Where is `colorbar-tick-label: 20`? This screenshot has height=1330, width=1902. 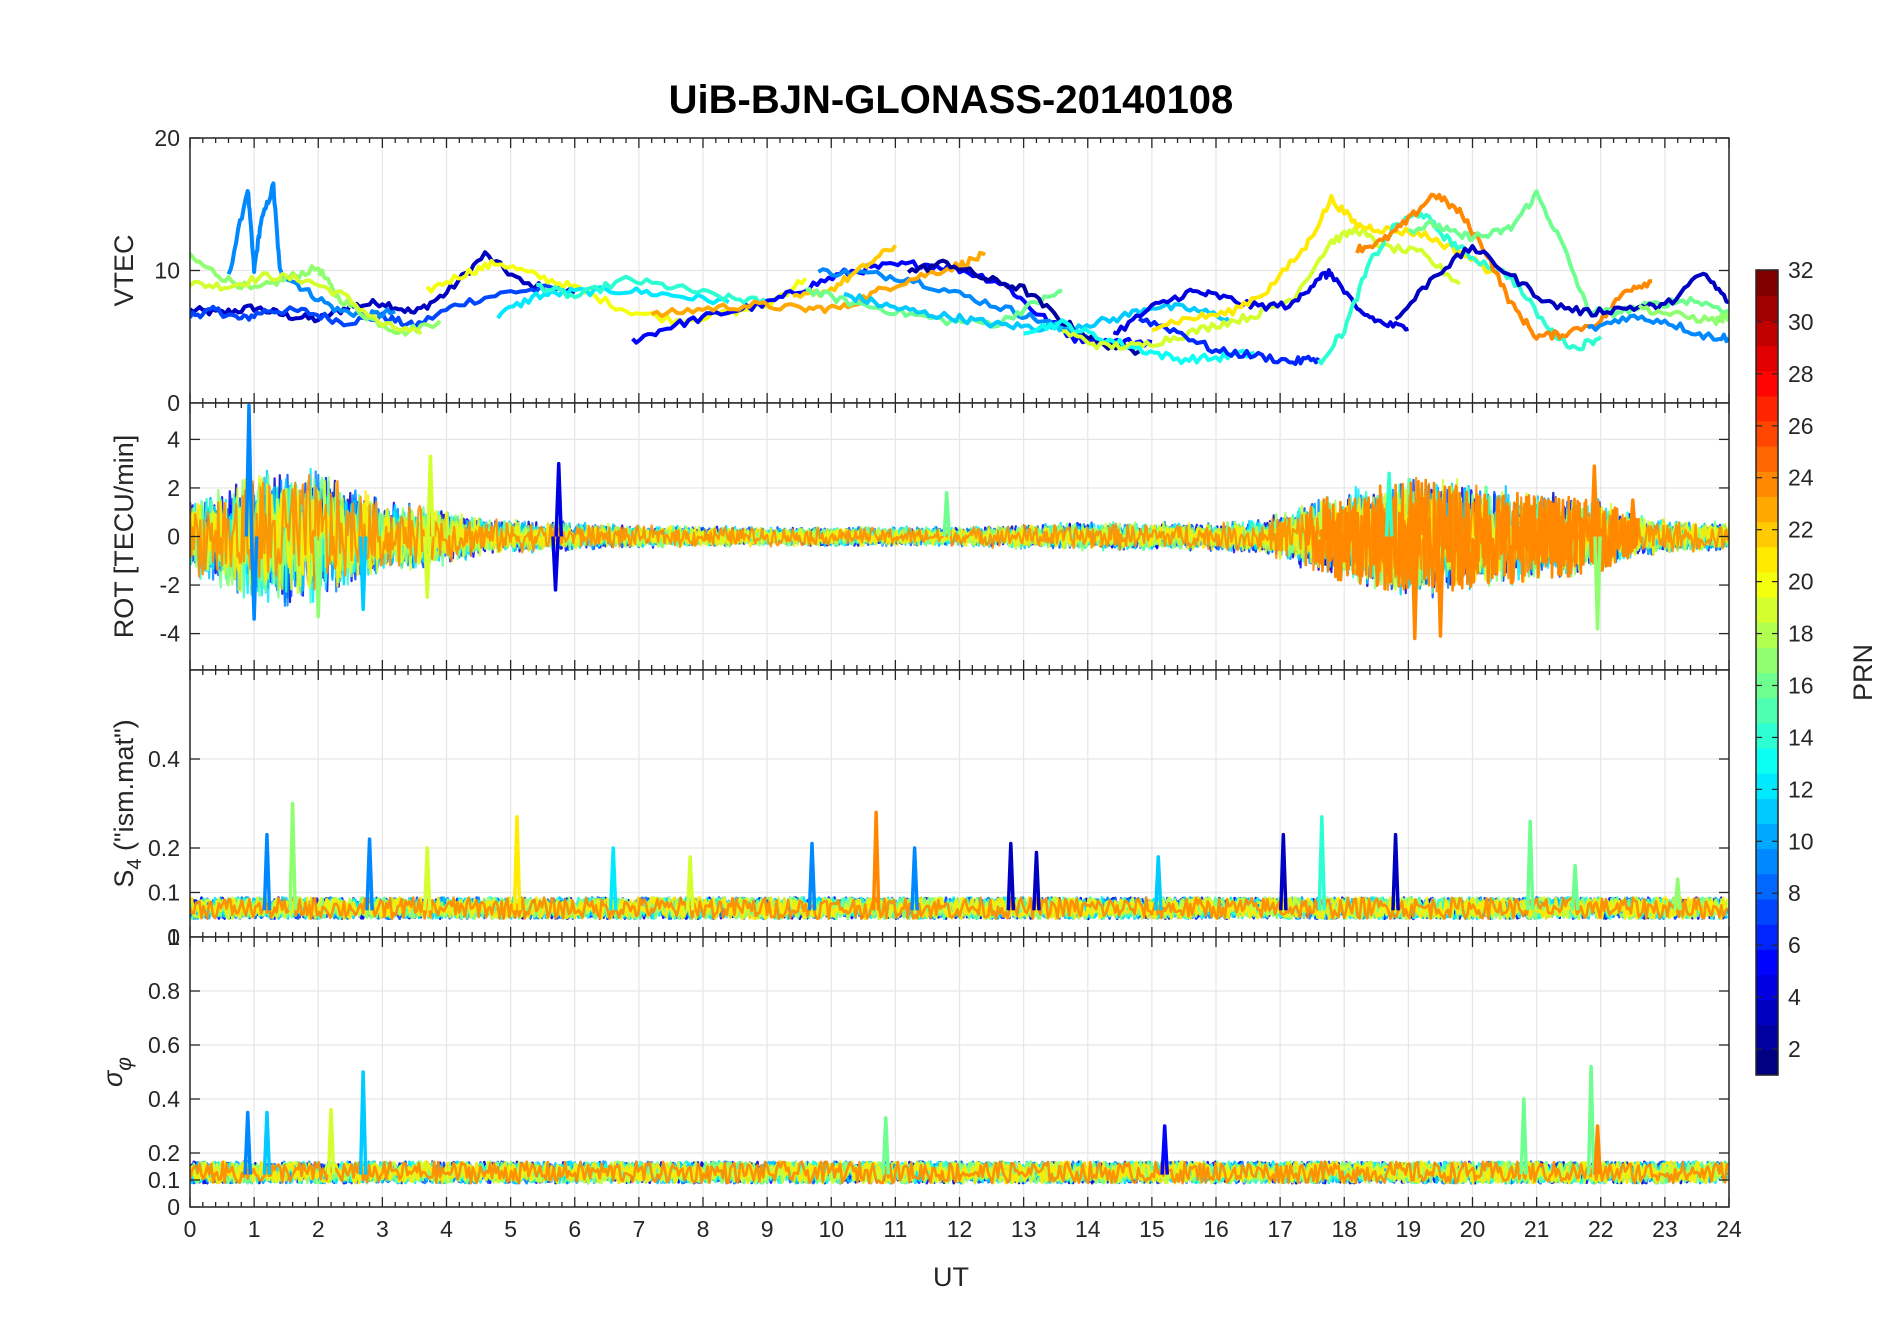 colorbar-tick-label: 20 is located at coordinates (1801, 582).